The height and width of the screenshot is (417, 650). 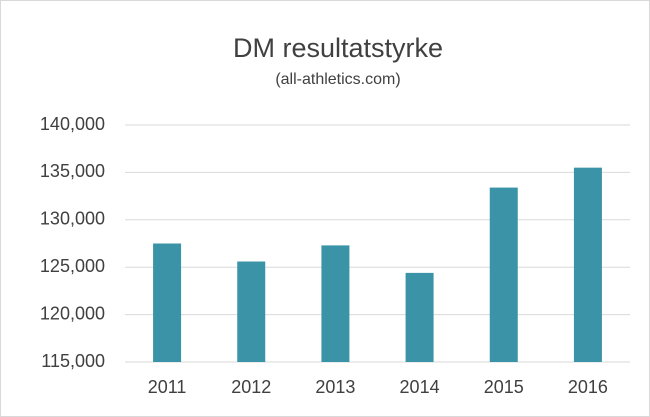 What do you see at coordinates (72, 171) in the screenshot?
I see `y-tick-label: 135,000` at bounding box center [72, 171].